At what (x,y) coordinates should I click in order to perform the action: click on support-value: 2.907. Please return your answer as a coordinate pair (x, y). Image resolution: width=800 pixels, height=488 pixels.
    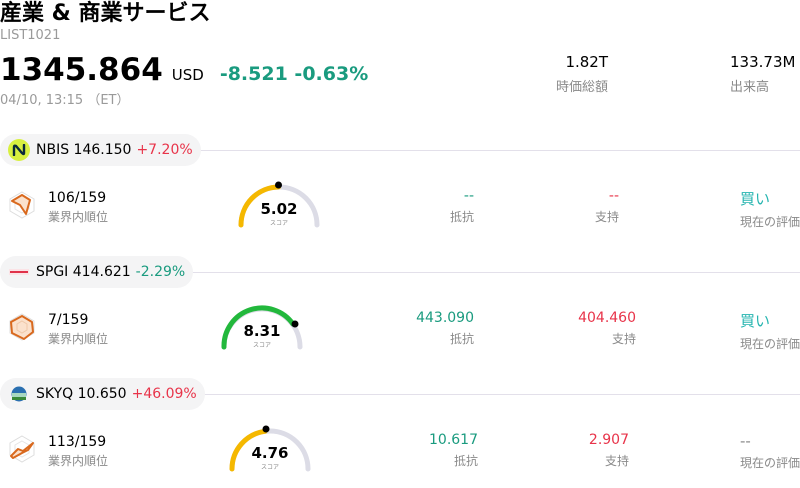
    Looking at the image, I should click on (608, 440).